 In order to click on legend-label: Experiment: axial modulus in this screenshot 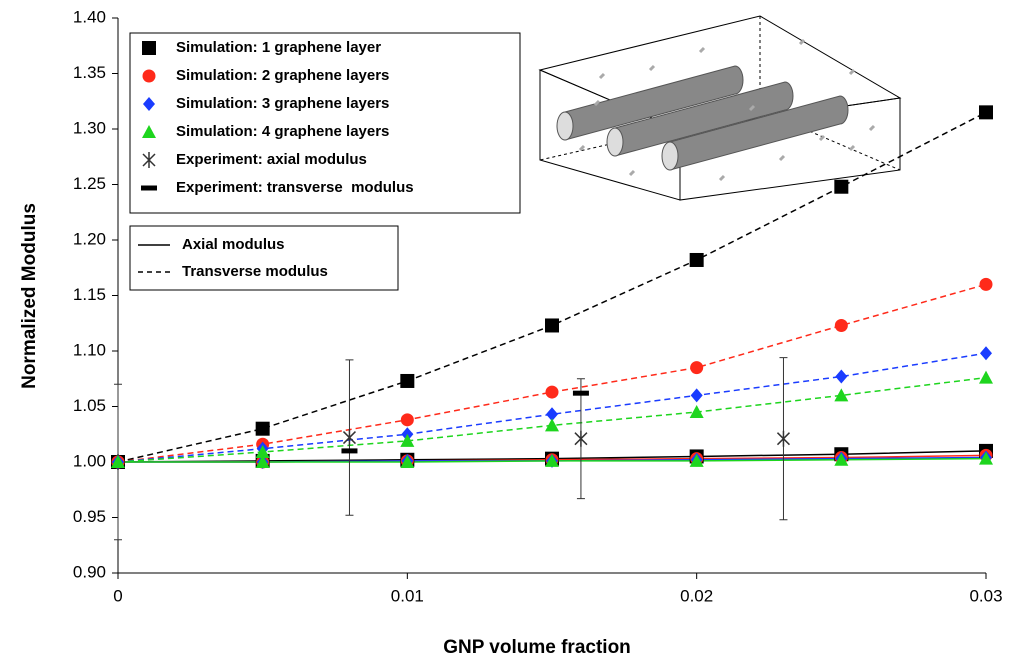, I will do `click(271, 159)`.